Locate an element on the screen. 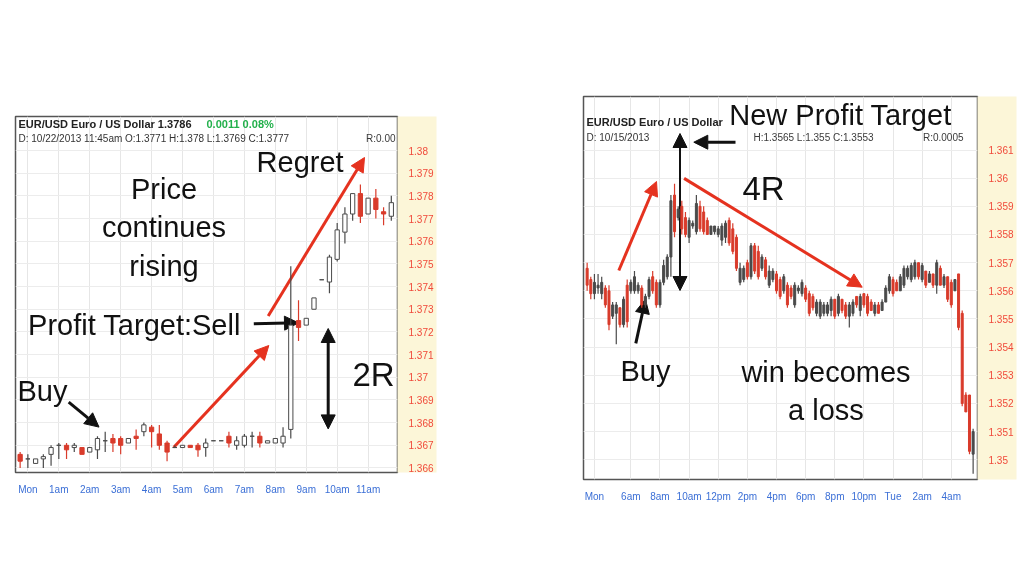 Image resolution: width=1024 pixels, height=576 pixels. y-tick-label: 1.378 is located at coordinates (421, 196).